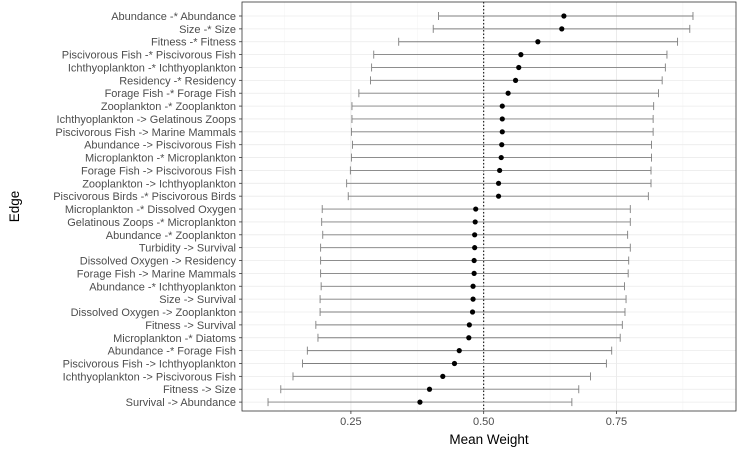 This screenshot has height=455, width=738. I want to click on y-tick-label: Residency -* Residency, so click(177, 81).